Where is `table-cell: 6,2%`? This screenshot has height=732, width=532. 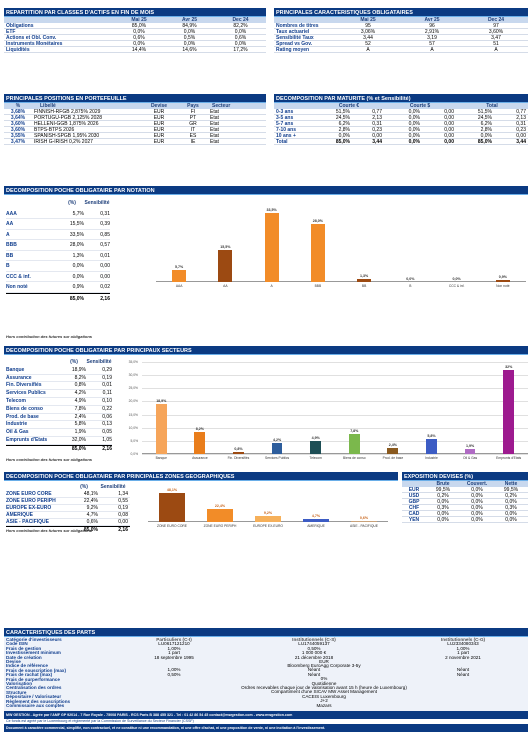 table-cell: 6,2% is located at coordinates (344, 123).